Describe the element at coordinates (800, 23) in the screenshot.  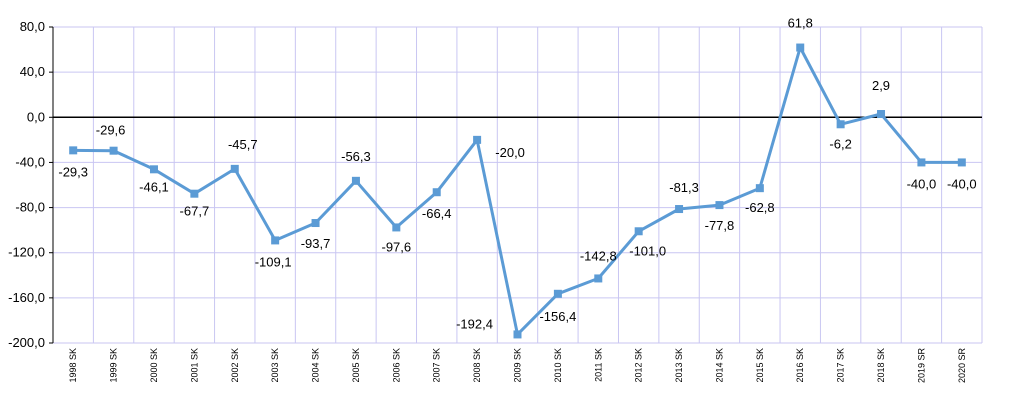
I see `data-label: 61,8` at that location.